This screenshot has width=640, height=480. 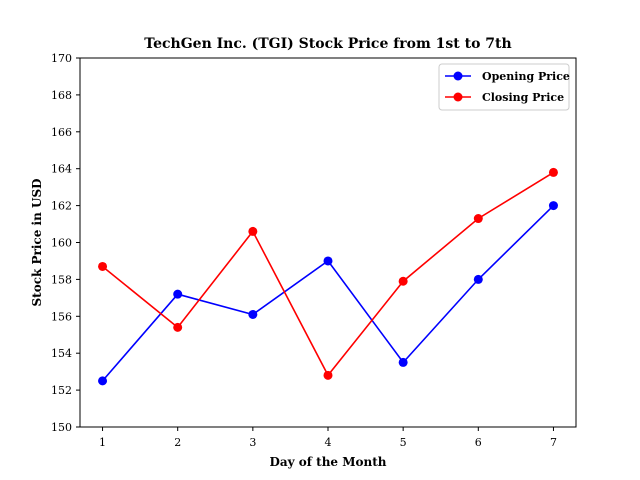 What do you see at coordinates (403, 442) in the screenshot?
I see `x-tick-label: 5` at bounding box center [403, 442].